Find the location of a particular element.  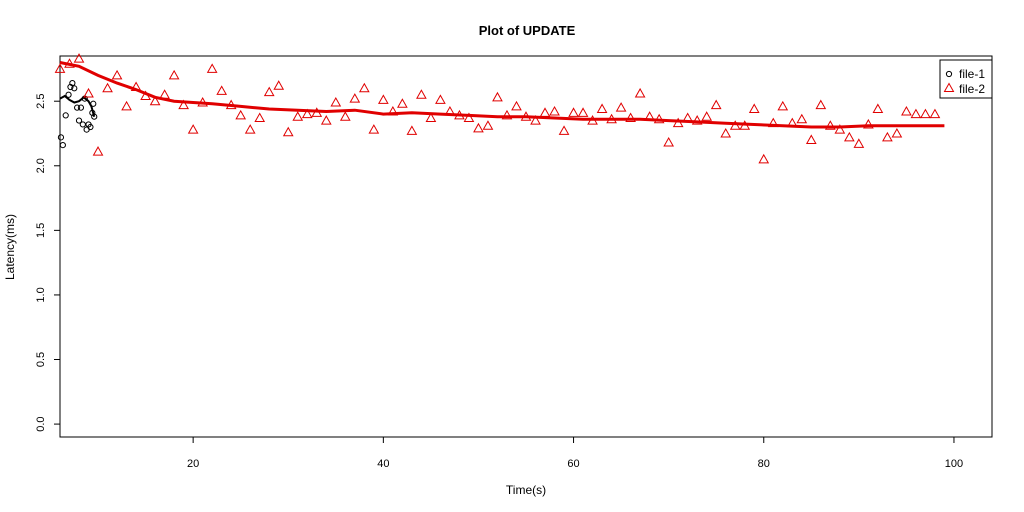

y-tick-label: 2.0 is located at coordinates (41, 165).